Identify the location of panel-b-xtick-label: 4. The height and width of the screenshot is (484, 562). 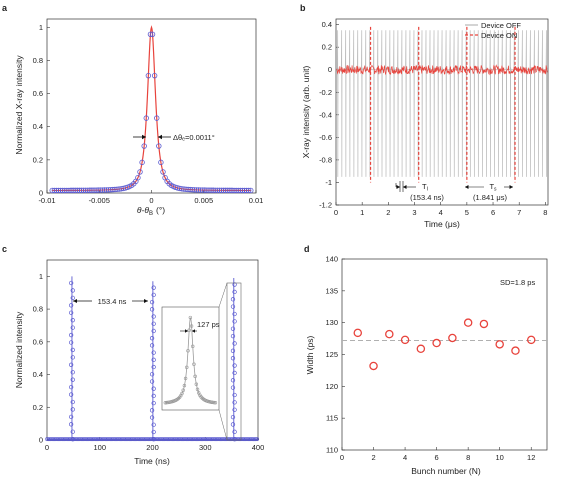
(441, 212).